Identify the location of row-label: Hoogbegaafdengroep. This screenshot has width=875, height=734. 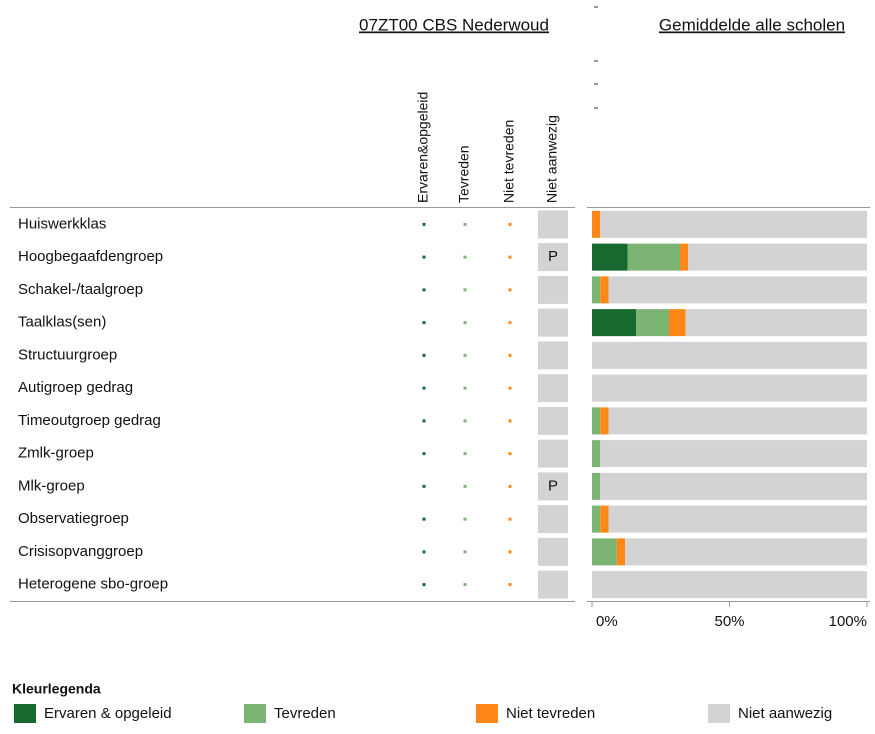
(90, 256).